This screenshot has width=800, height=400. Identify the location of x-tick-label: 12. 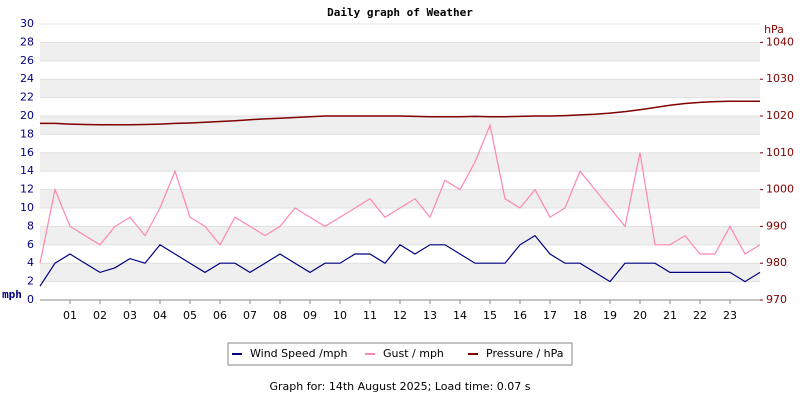
(400, 315).